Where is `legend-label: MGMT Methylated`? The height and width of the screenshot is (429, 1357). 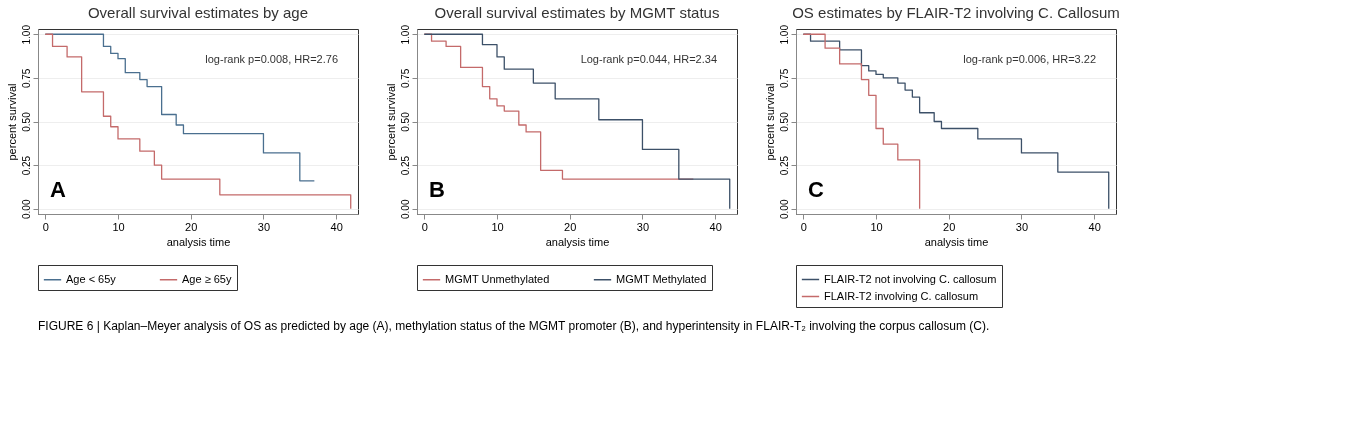 legend-label: MGMT Methylated is located at coordinates (661, 278).